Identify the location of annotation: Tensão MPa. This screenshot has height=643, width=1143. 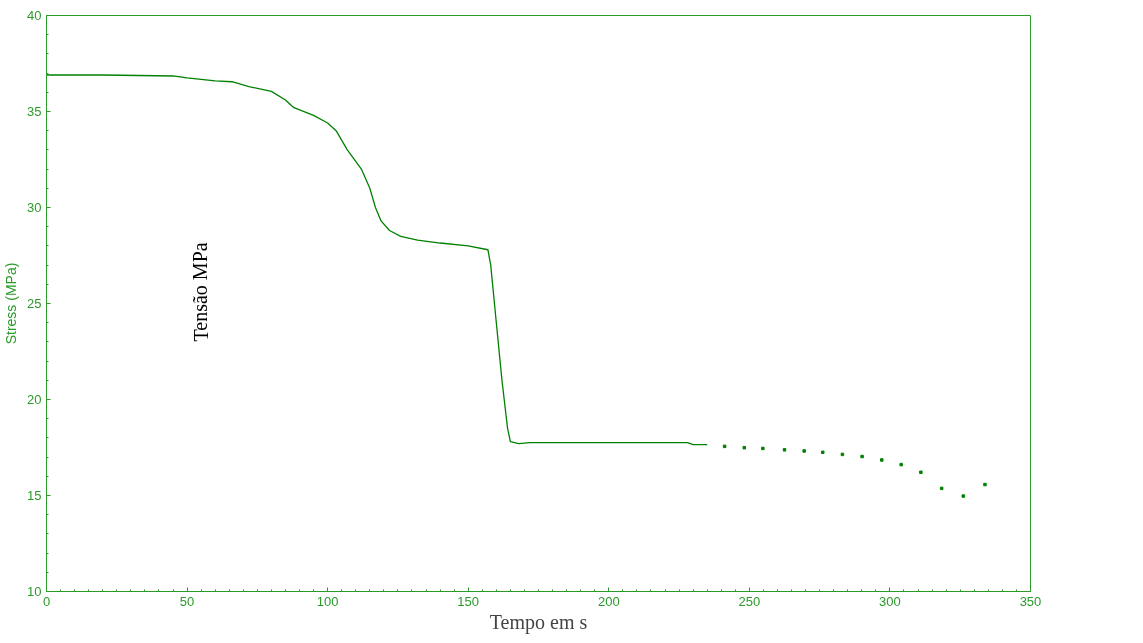
(200, 292).